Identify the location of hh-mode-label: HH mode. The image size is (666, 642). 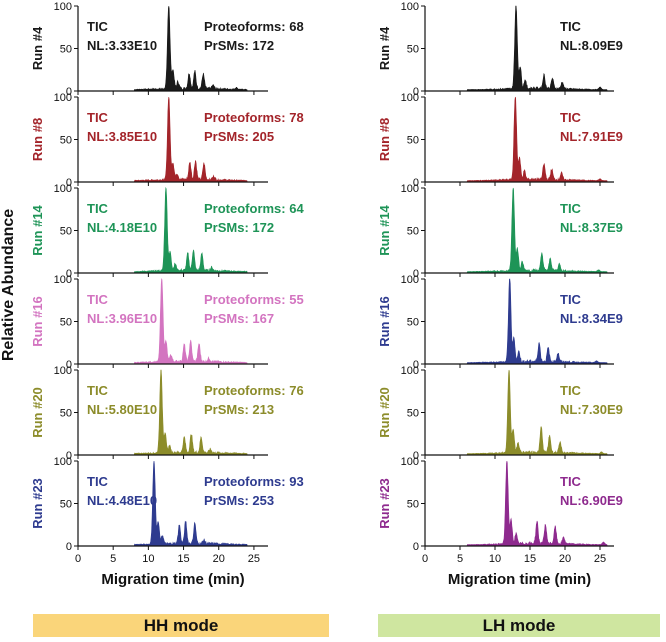
(181, 625).